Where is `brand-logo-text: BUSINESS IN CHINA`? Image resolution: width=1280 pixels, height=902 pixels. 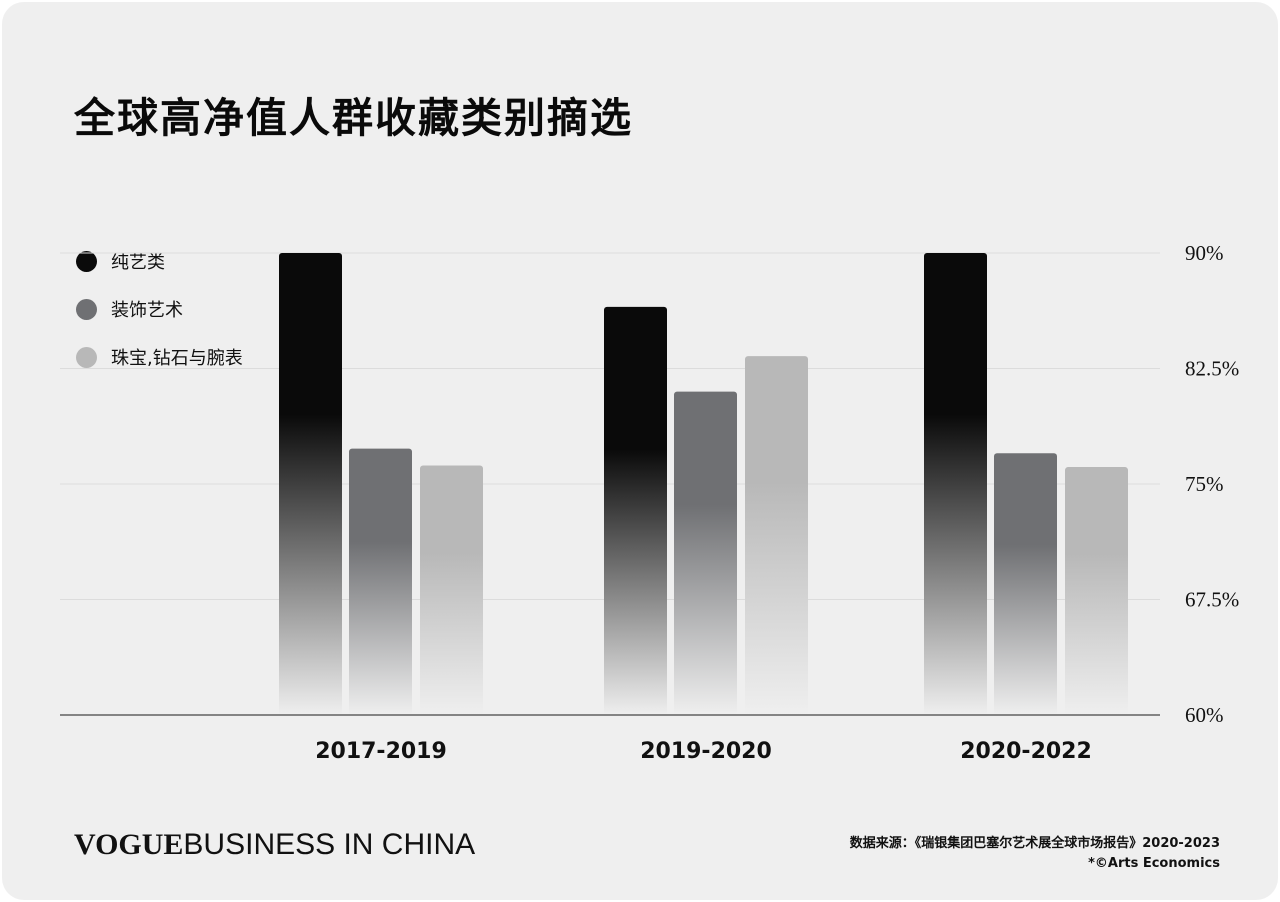
brand-logo-text: BUSINESS IN CHINA is located at coordinates (329, 844).